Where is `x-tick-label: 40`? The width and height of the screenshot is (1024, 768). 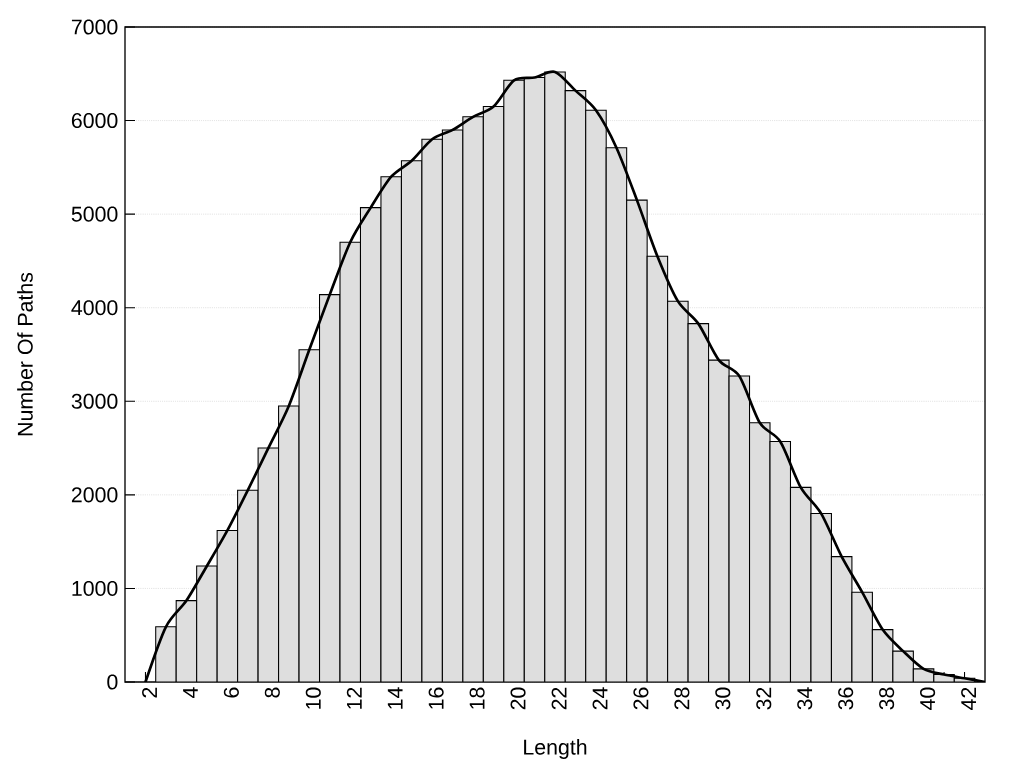
x-tick-label: 40 is located at coordinates (928, 698).